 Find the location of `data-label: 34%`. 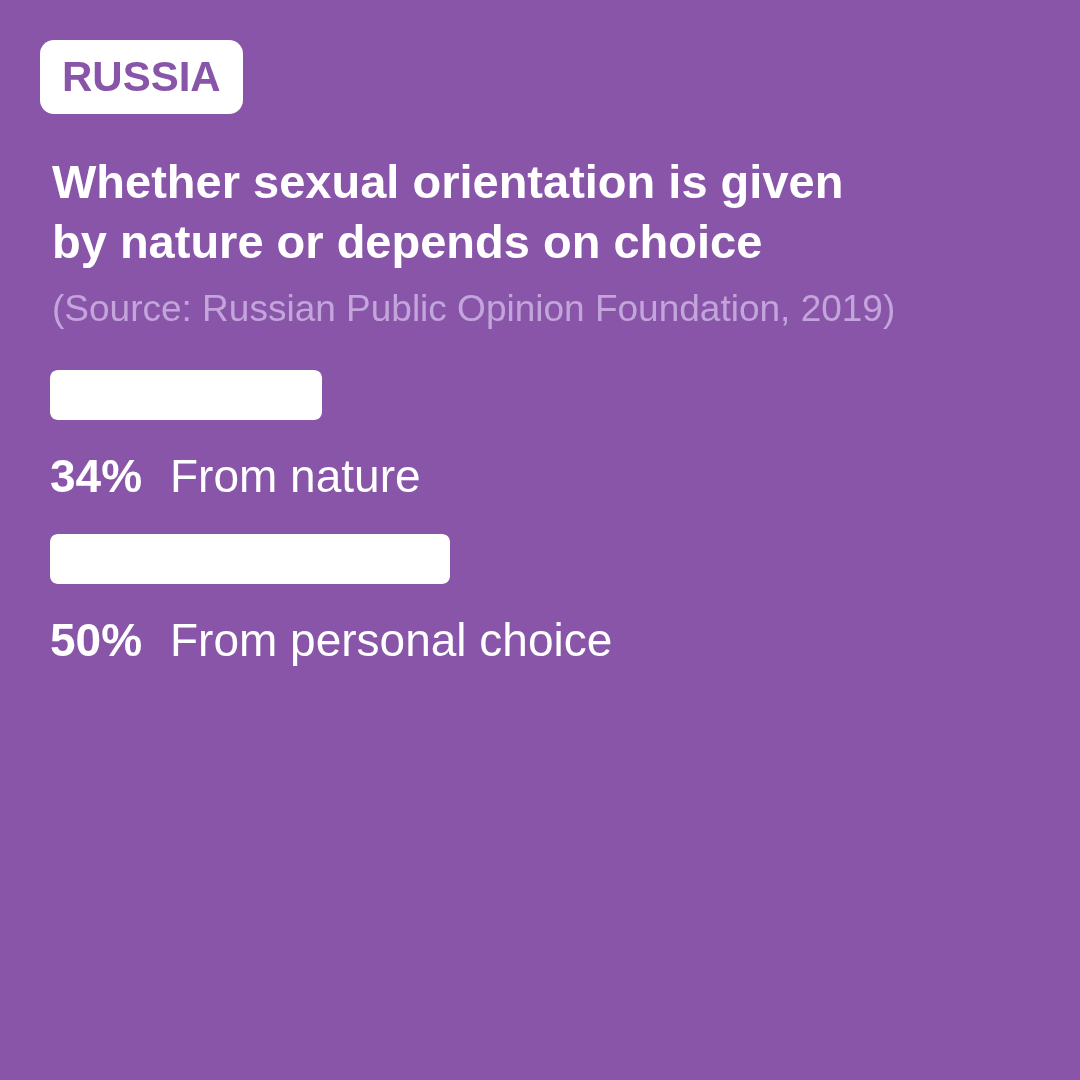

data-label: 34% is located at coordinates (96, 476).